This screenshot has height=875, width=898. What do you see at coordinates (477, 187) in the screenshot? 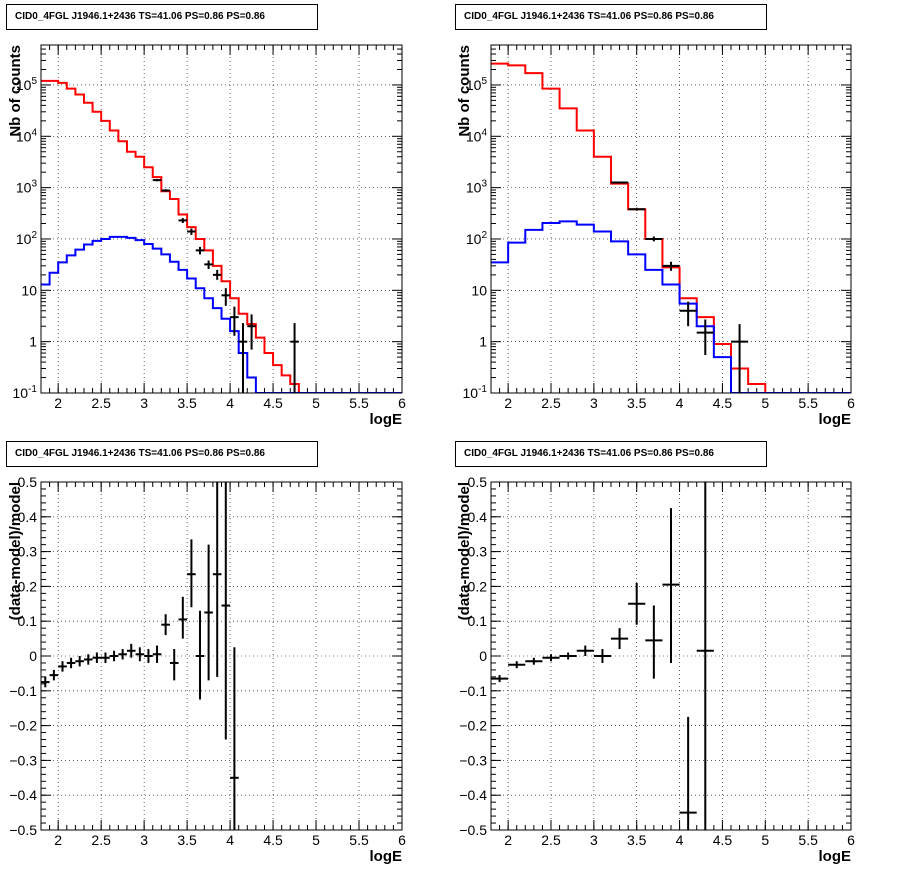
I see `y-tick-label: 10³` at bounding box center [477, 187].